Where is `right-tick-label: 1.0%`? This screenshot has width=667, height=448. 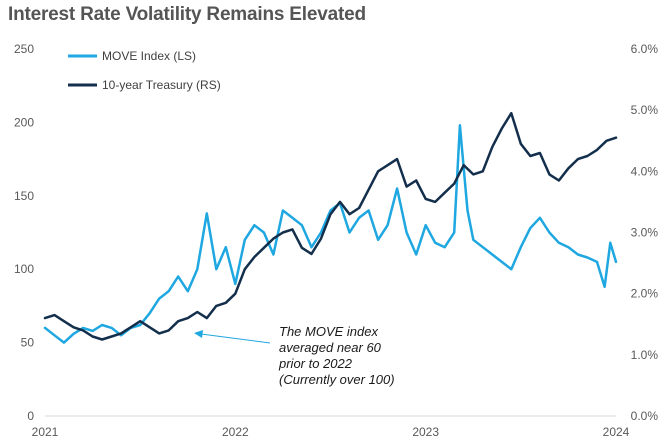
right-tick-label: 1.0% is located at coordinates (645, 355).